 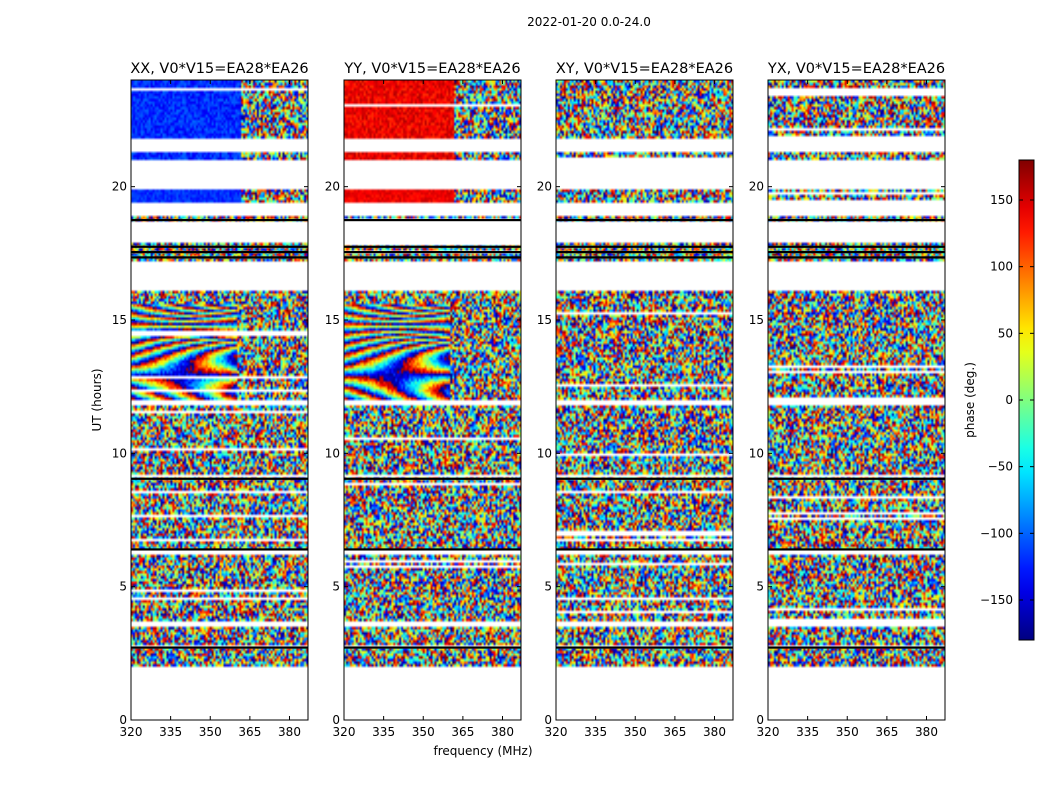 I want to click on colorbar: −150 −100 −50 0 50 100 150, so click(x=1007, y=400).